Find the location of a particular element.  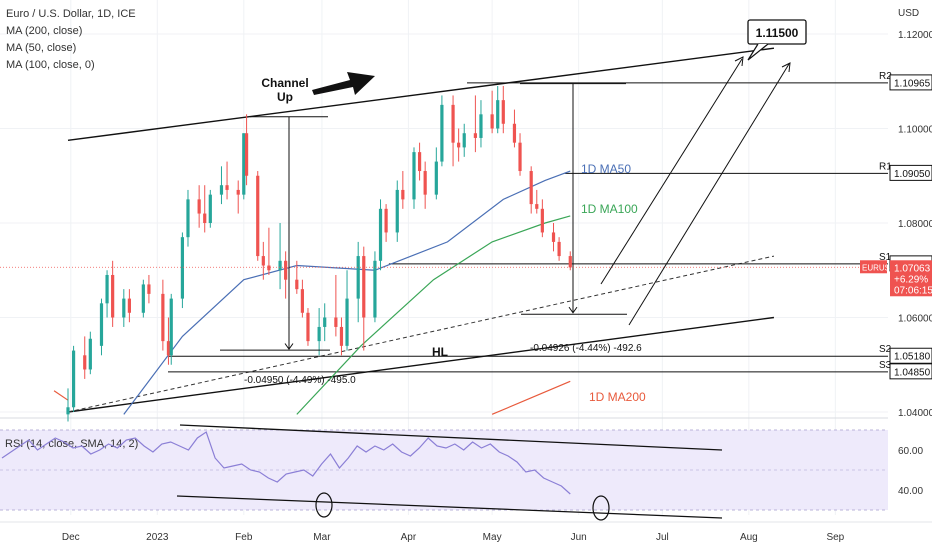

current-price-value: 1.07063 is located at coordinates (912, 268).